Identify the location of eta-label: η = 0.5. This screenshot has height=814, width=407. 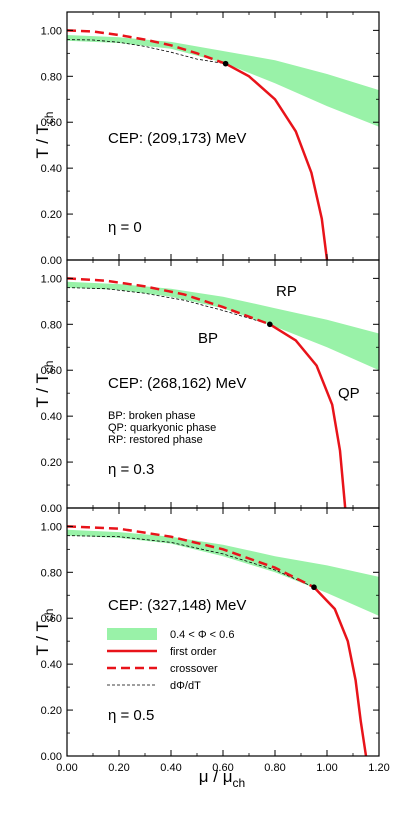
(131, 715).